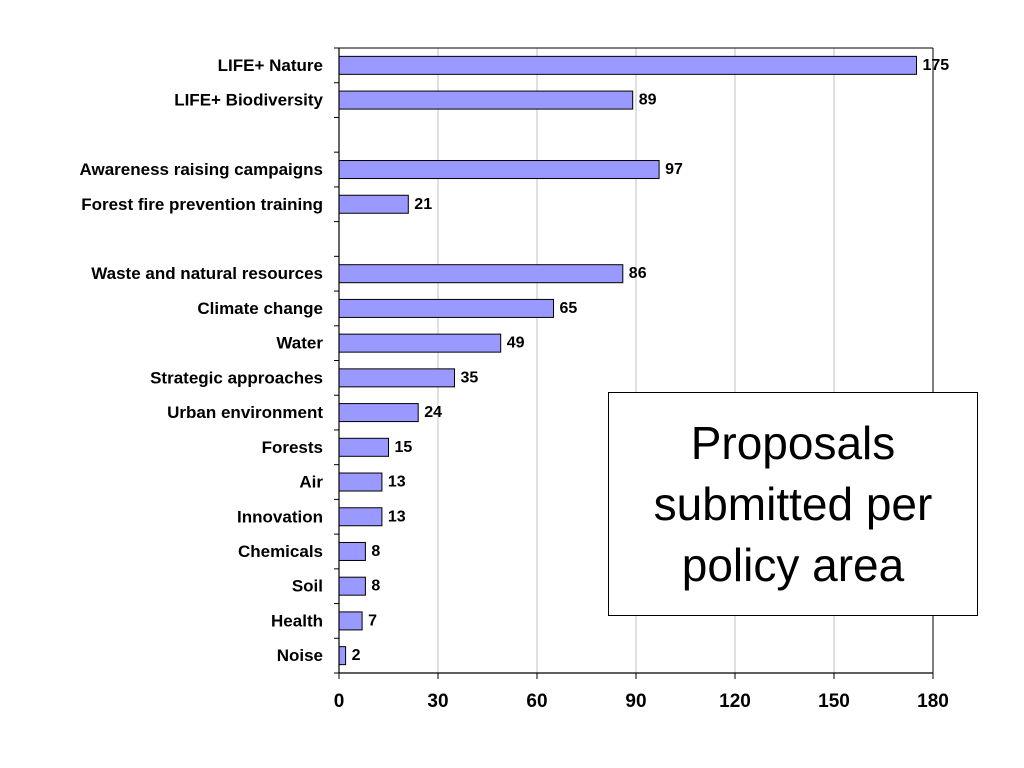 Image resolution: width=1024 pixels, height=768 pixels. What do you see at coordinates (516, 343) in the screenshot?
I see `data-label: 49` at bounding box center [516, 343].